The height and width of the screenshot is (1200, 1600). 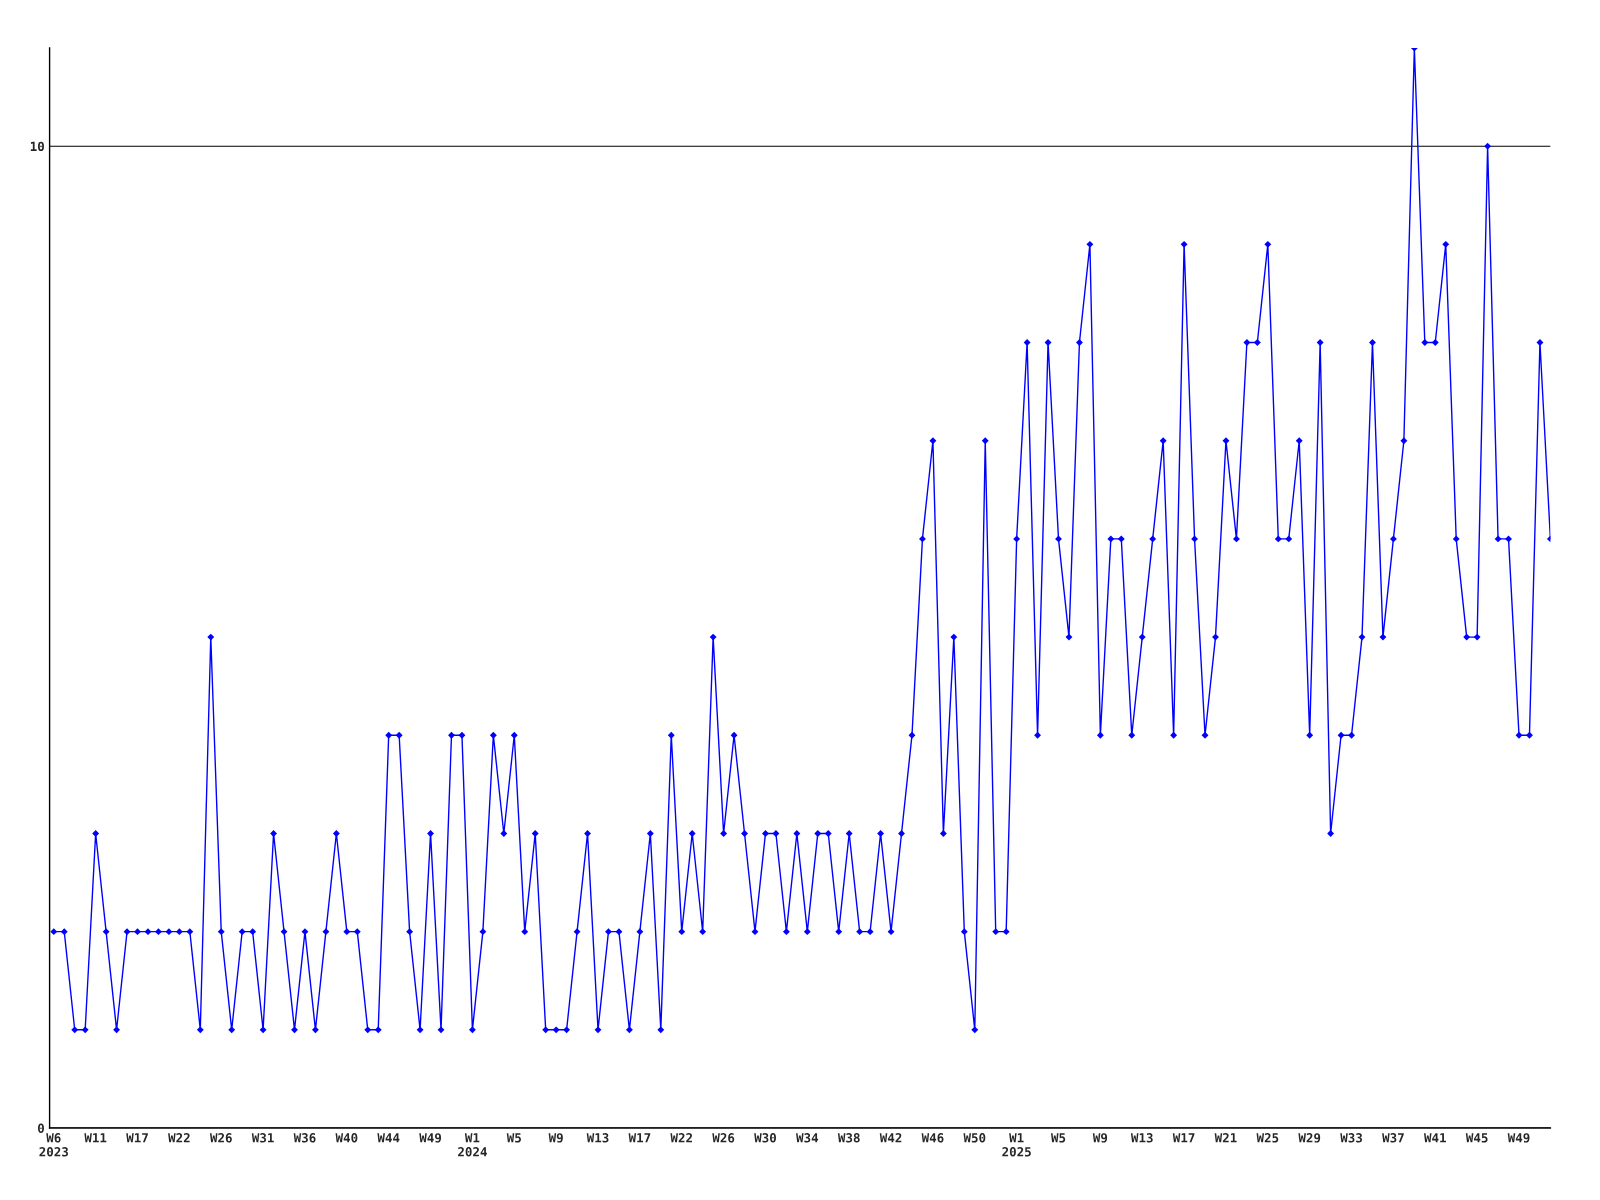 I want to click on y-tick-label: 0, so click(x=40, y=1128).